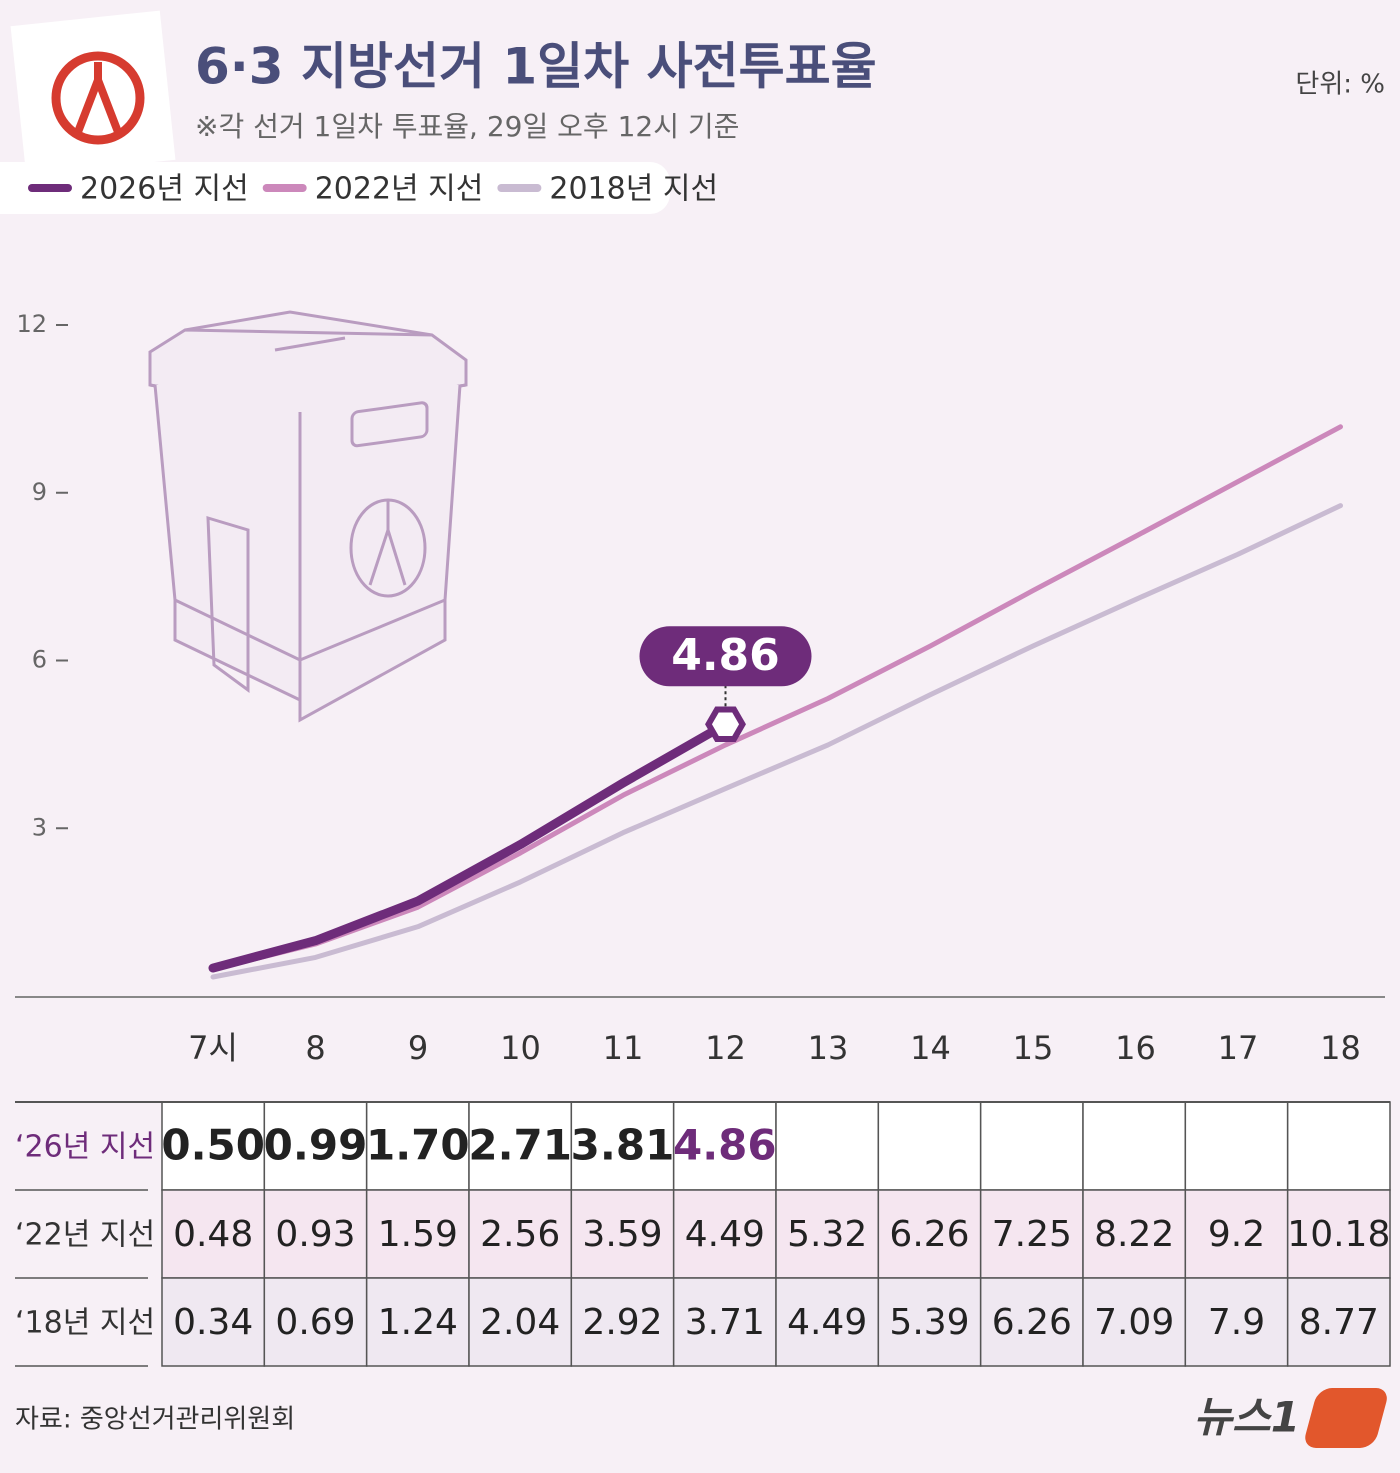 The image size is (1400, 1473). I want to click on table-value: 3.81, so click(623, 1145).